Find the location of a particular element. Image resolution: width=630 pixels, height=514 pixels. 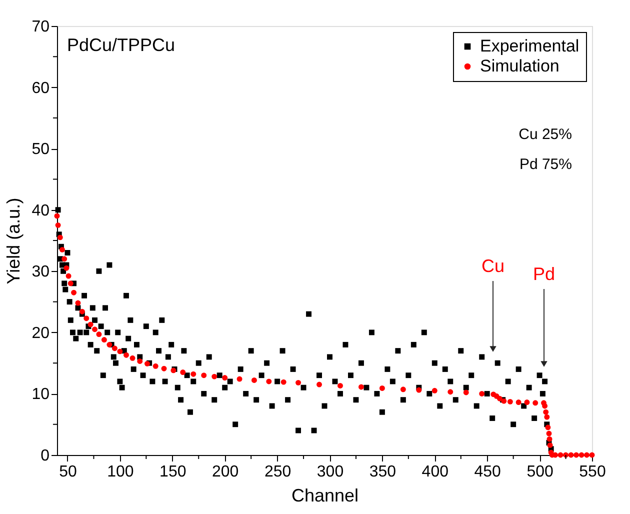

x-tick-label: 500 is located at coordinates (540, 472).